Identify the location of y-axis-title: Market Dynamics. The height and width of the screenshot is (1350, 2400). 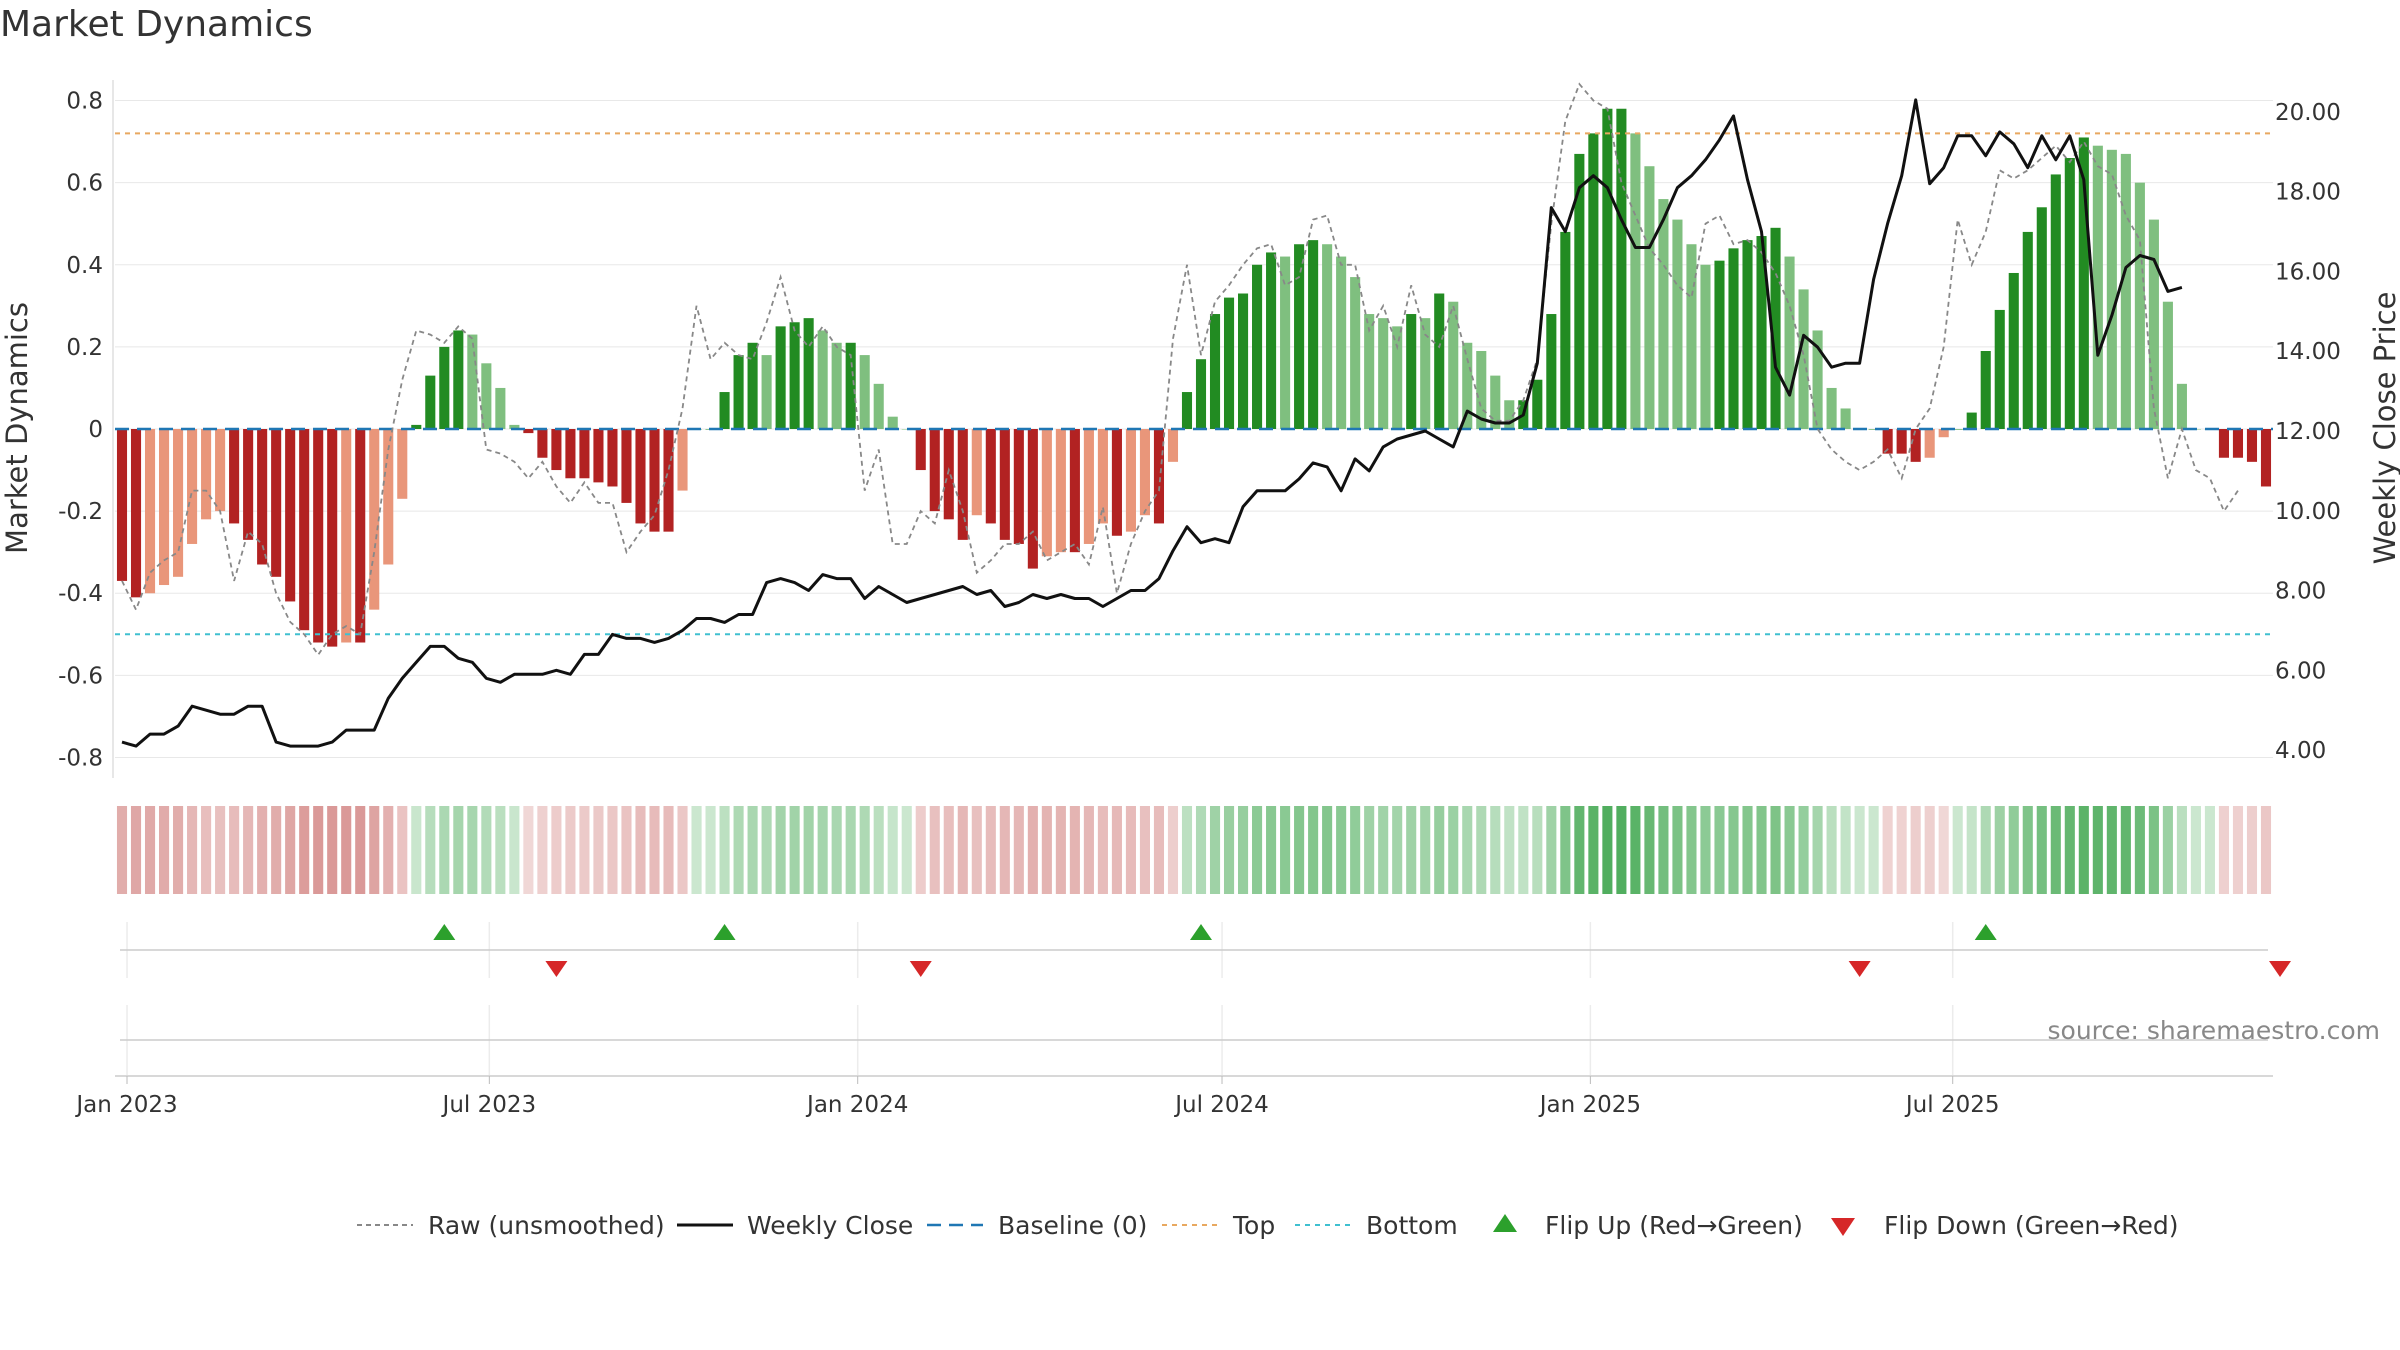
(17, 428).